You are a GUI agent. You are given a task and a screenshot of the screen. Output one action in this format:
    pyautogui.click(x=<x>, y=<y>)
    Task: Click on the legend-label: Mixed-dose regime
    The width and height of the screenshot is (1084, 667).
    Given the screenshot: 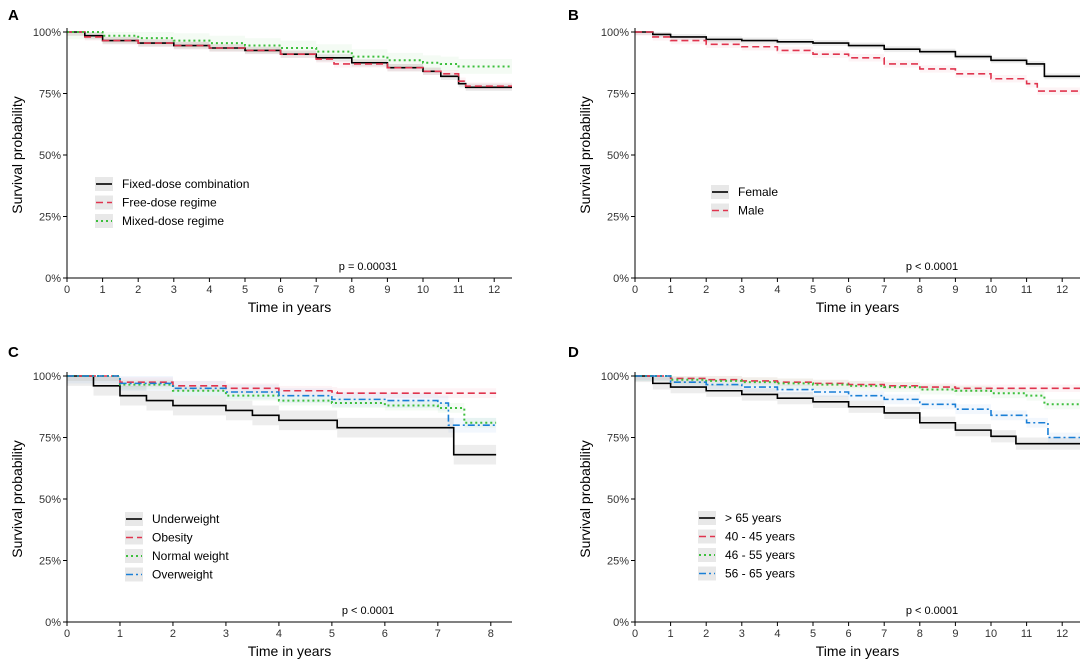 What is the action you would take?
    pyautogui.click(x=173, y=221)
    